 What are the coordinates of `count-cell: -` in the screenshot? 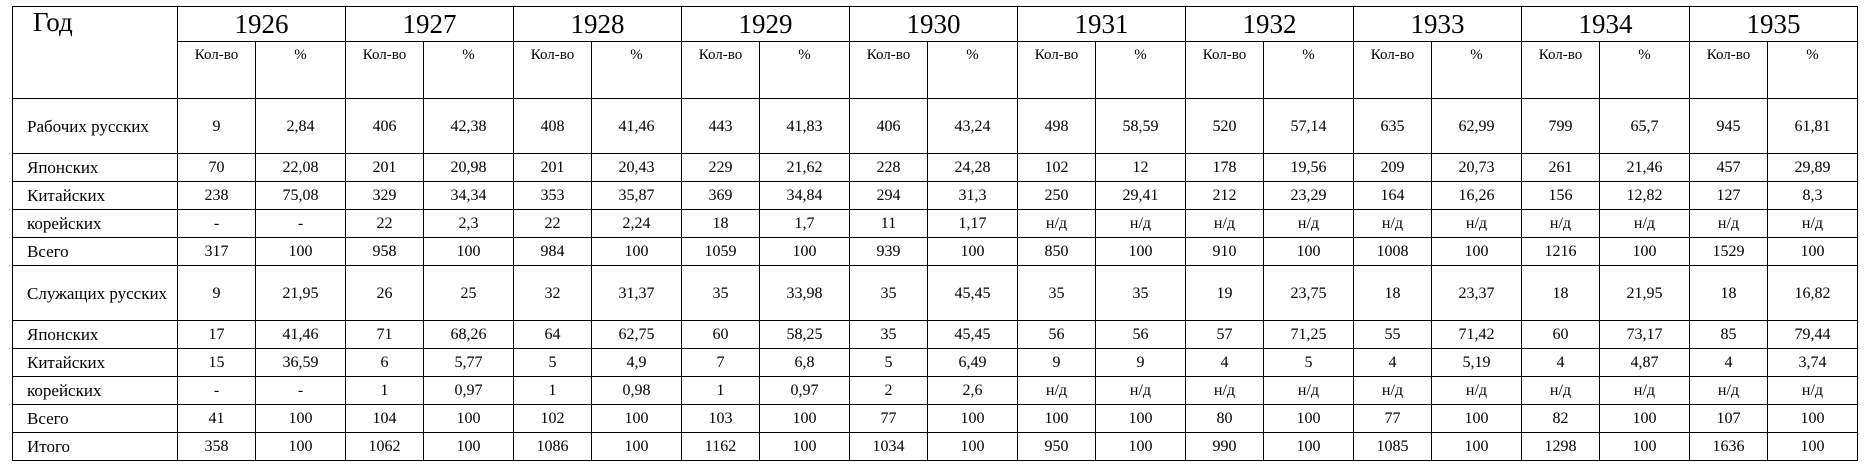 It's located at (216, 223).